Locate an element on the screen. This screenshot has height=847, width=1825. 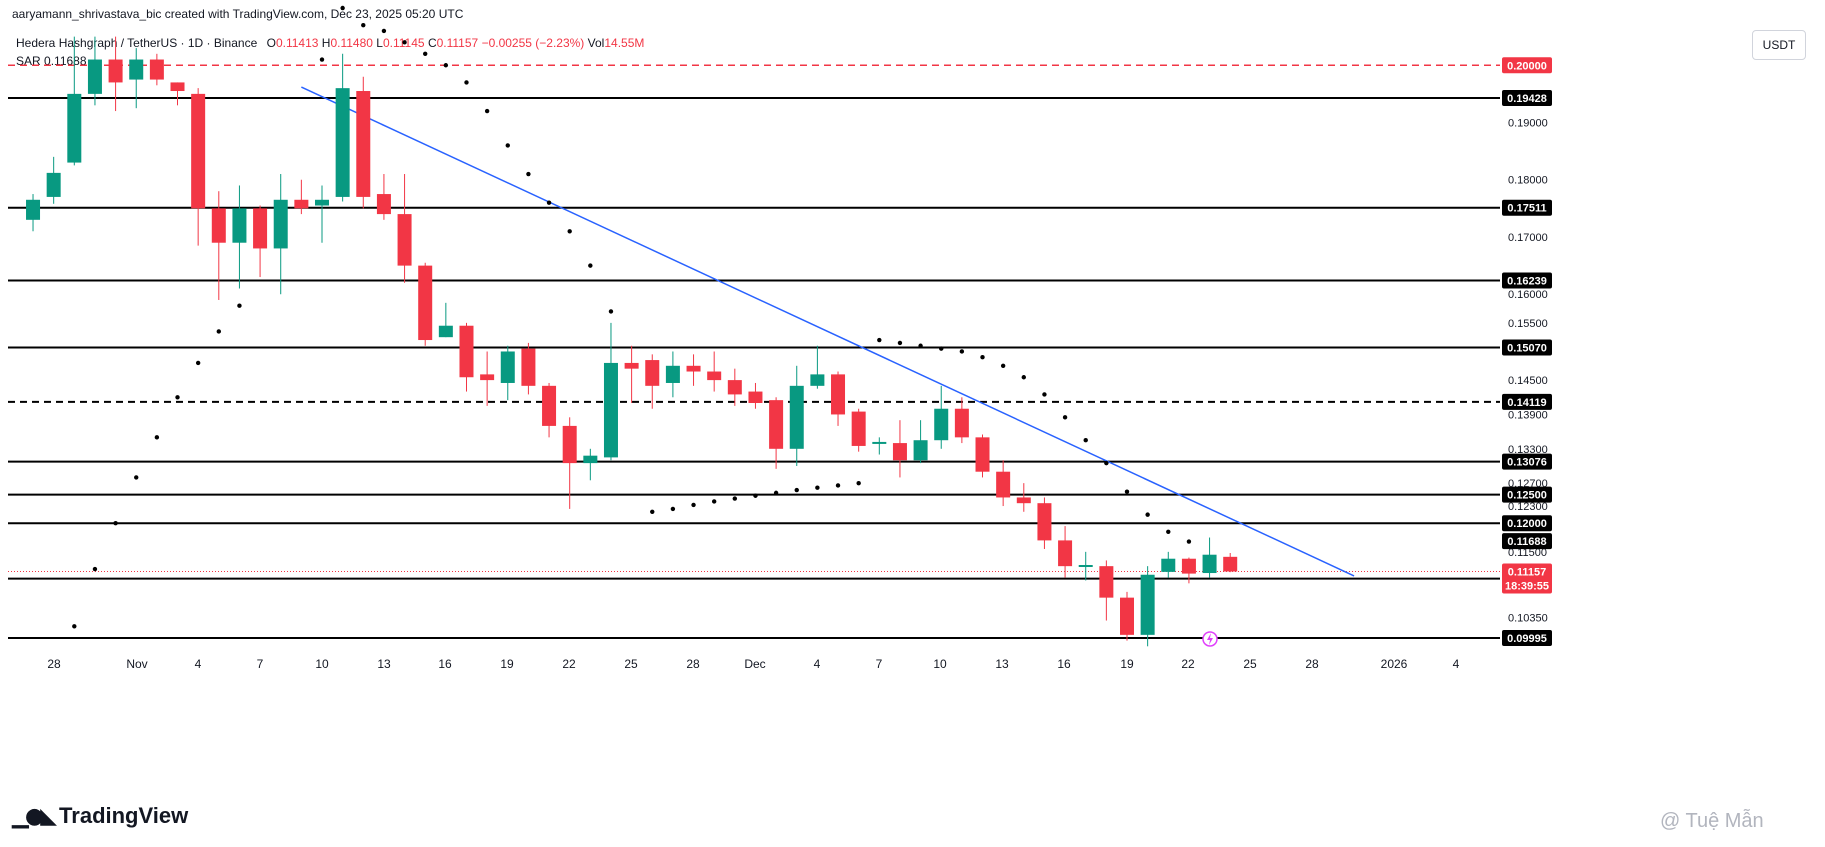
close-value: 0.11157 is located at coordinates (457, 43).